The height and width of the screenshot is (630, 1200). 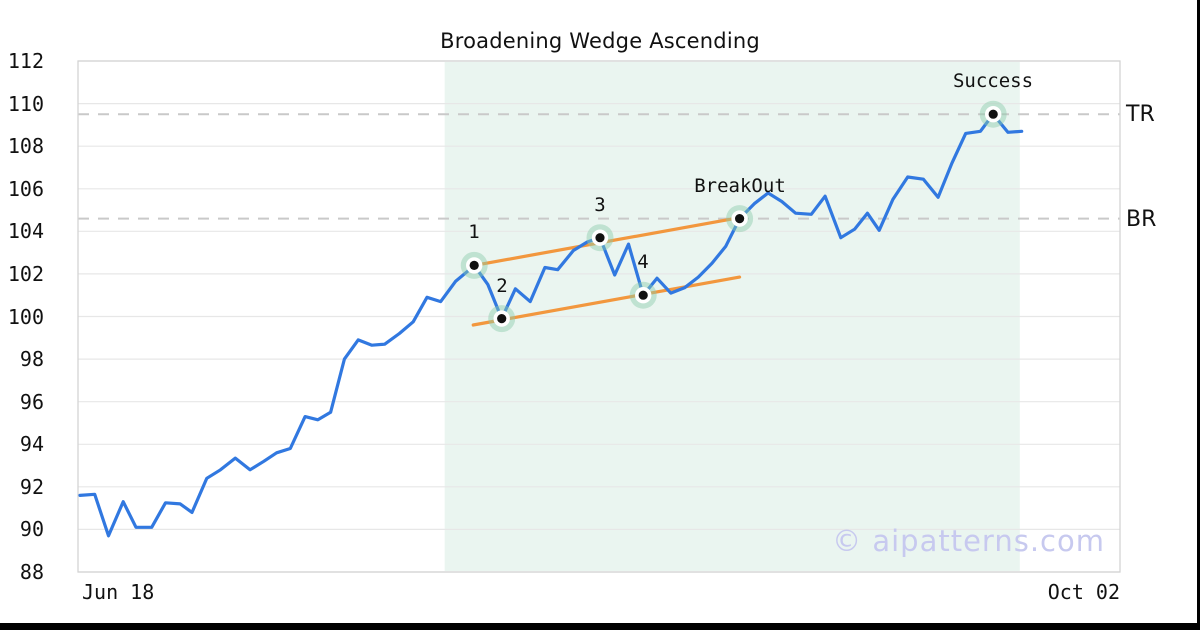 What do you see at coordinates (31, 572) in the screenshot?
I see `y-tick-label: 88` at bounding box center [31, 572].